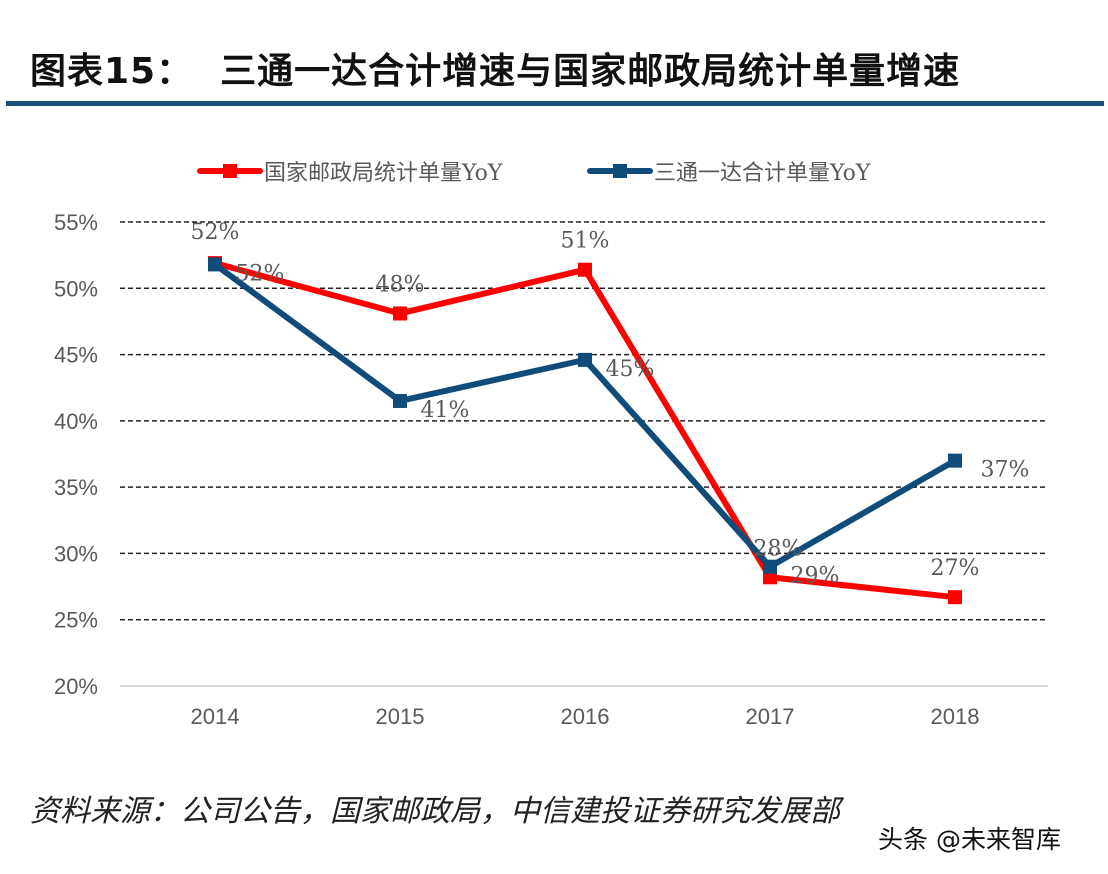  I want to click on x-tick-label: 2016, so click(585, 716).